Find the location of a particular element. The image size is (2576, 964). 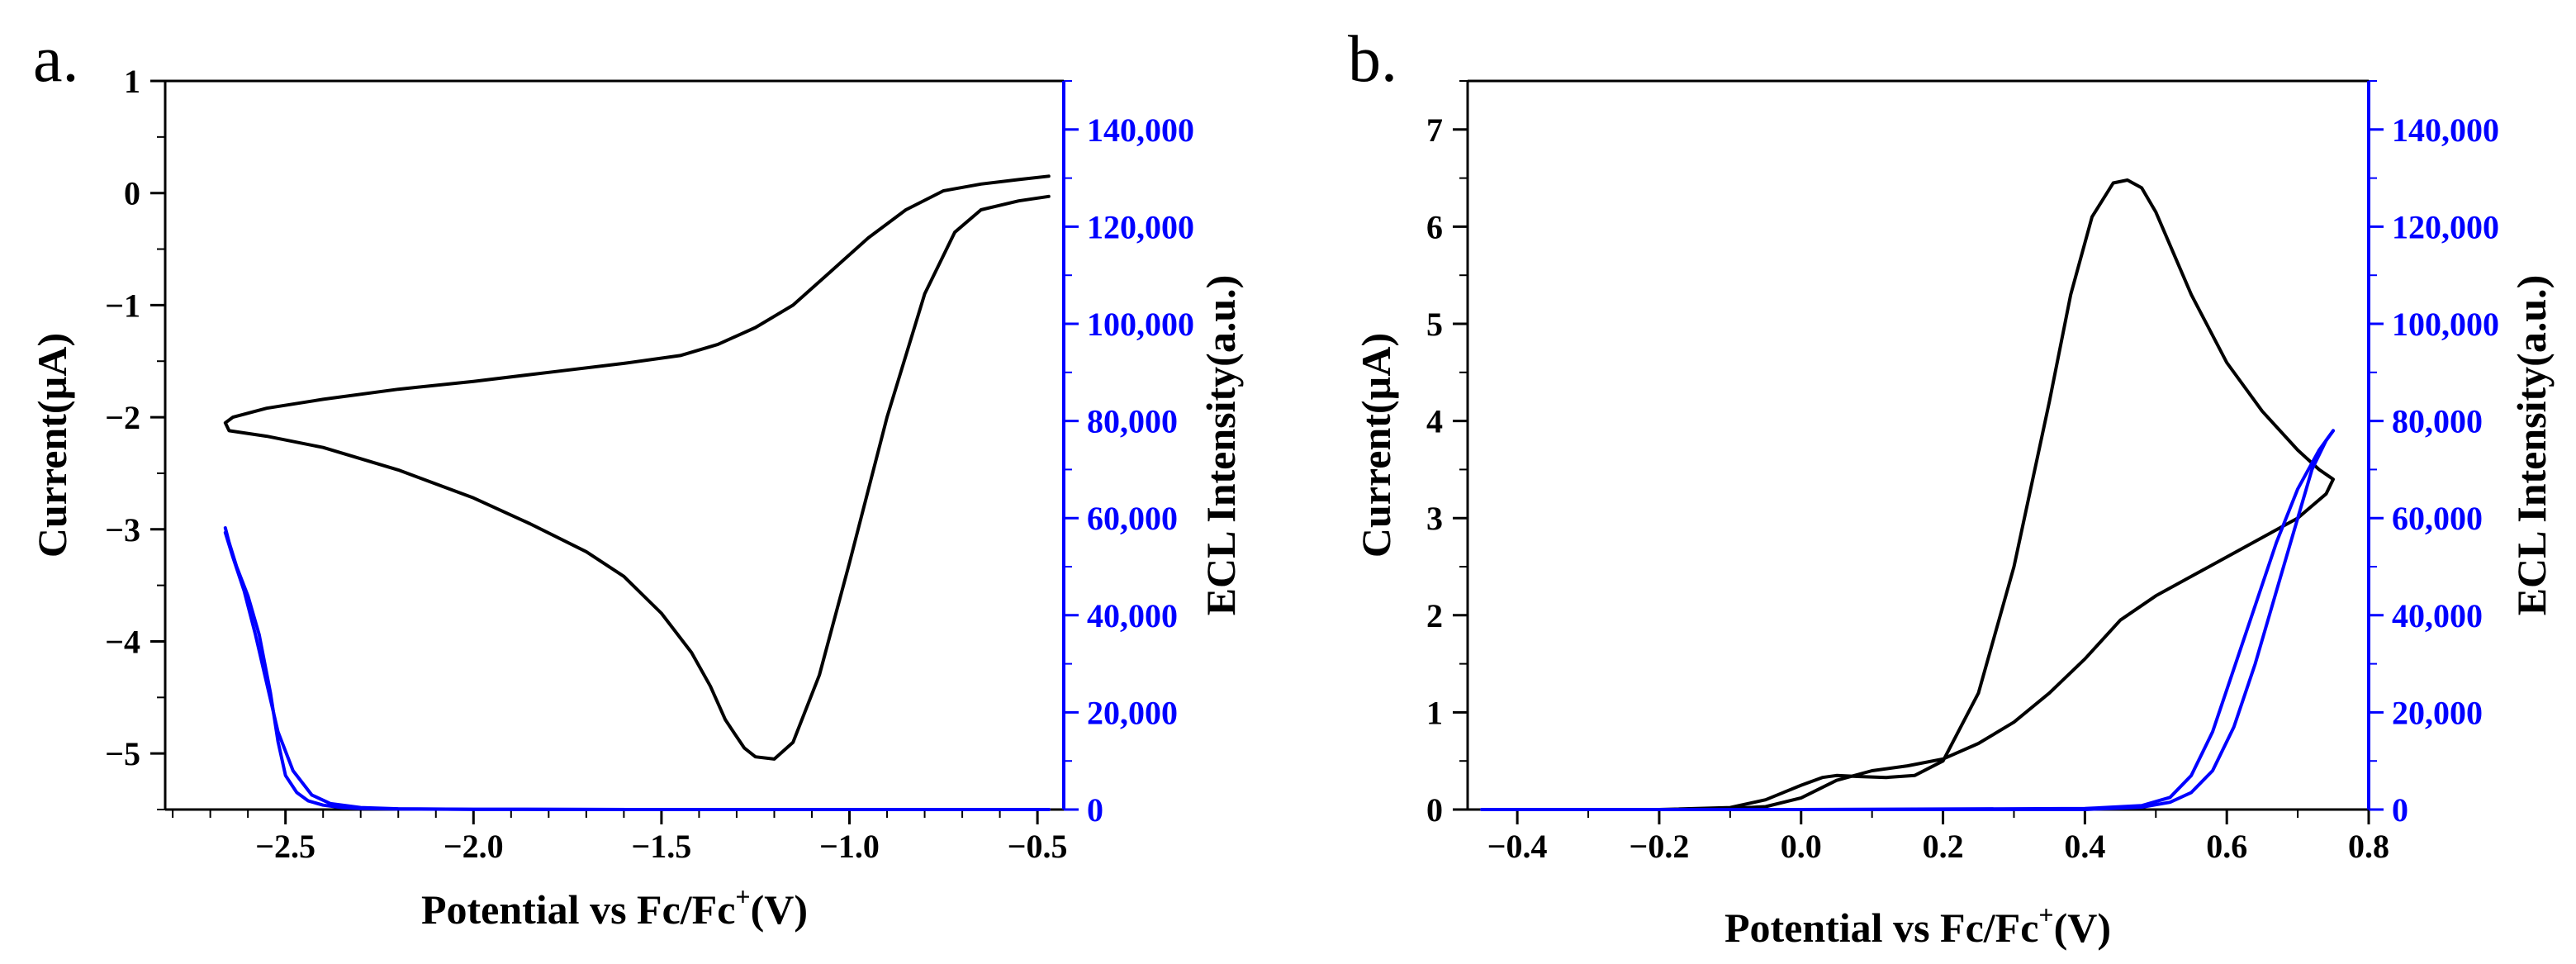

left-y-tick-label: −1 is located at coordinates (122, 305).